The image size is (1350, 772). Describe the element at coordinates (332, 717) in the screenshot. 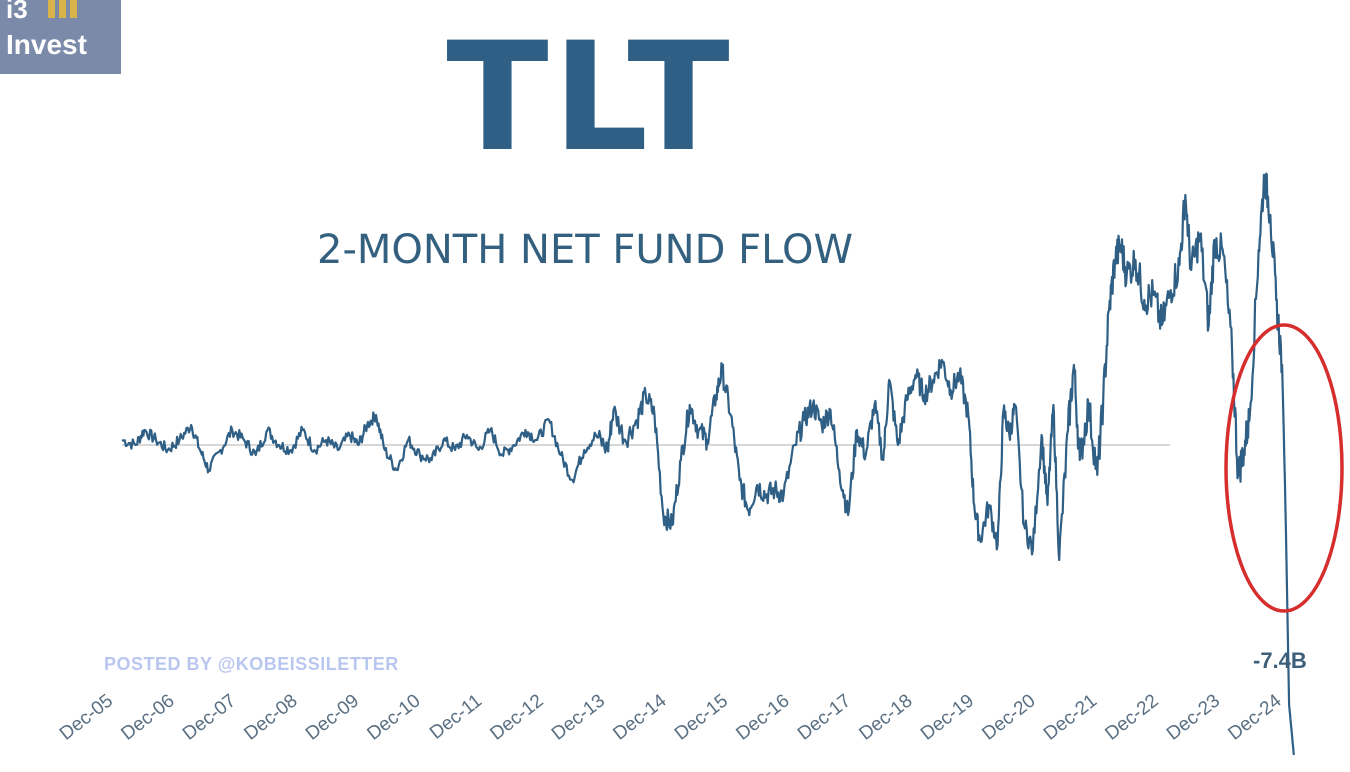

I see `x-tick-label: Dec-09` at that location.